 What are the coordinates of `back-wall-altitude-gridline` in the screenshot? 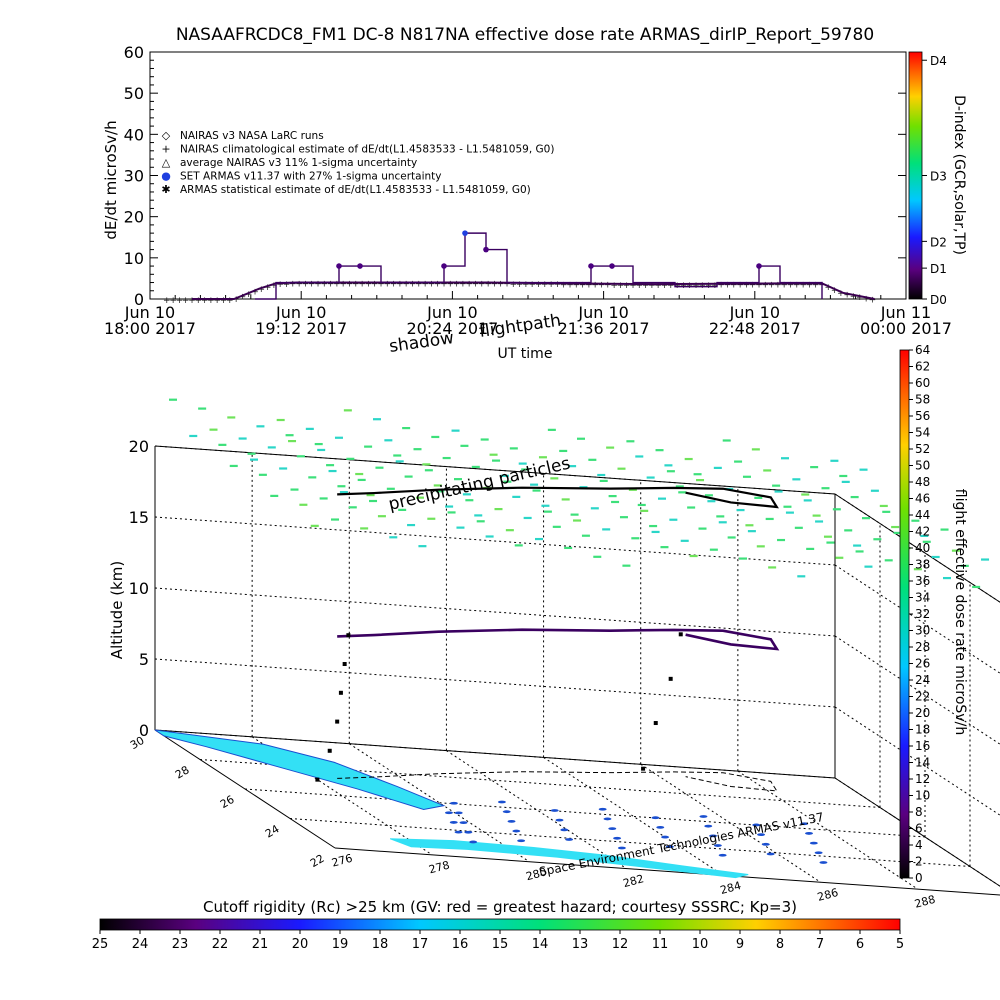 It's located at (495, 683).